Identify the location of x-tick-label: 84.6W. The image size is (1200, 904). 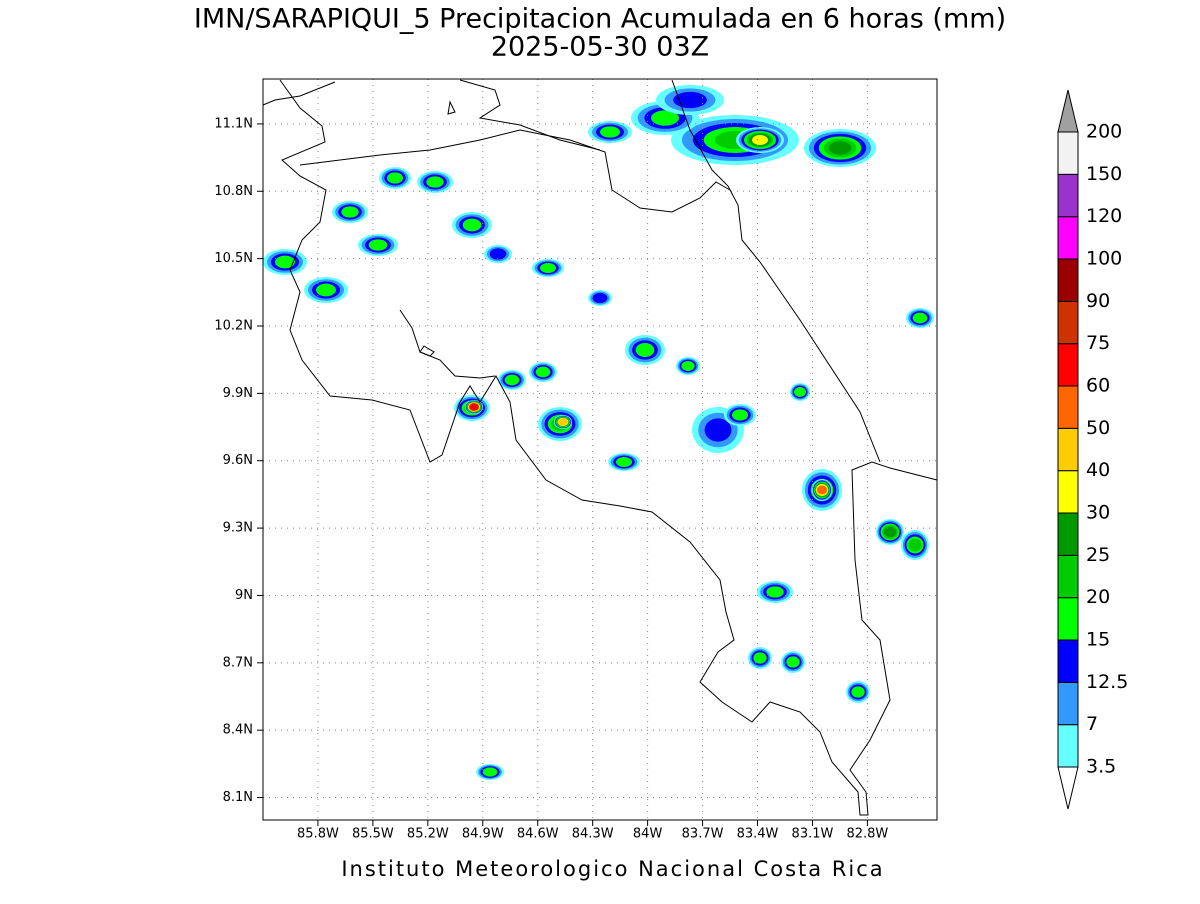
(538, 834).